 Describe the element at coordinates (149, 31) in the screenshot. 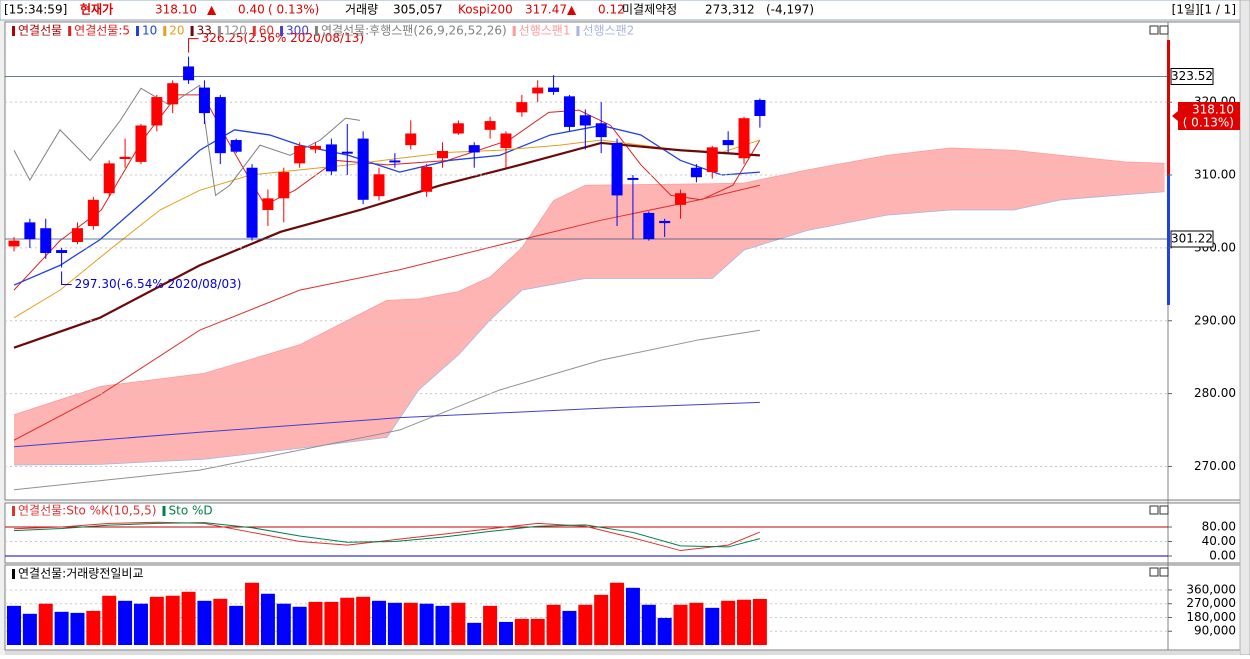

I see `legend-label: 10` at that location.